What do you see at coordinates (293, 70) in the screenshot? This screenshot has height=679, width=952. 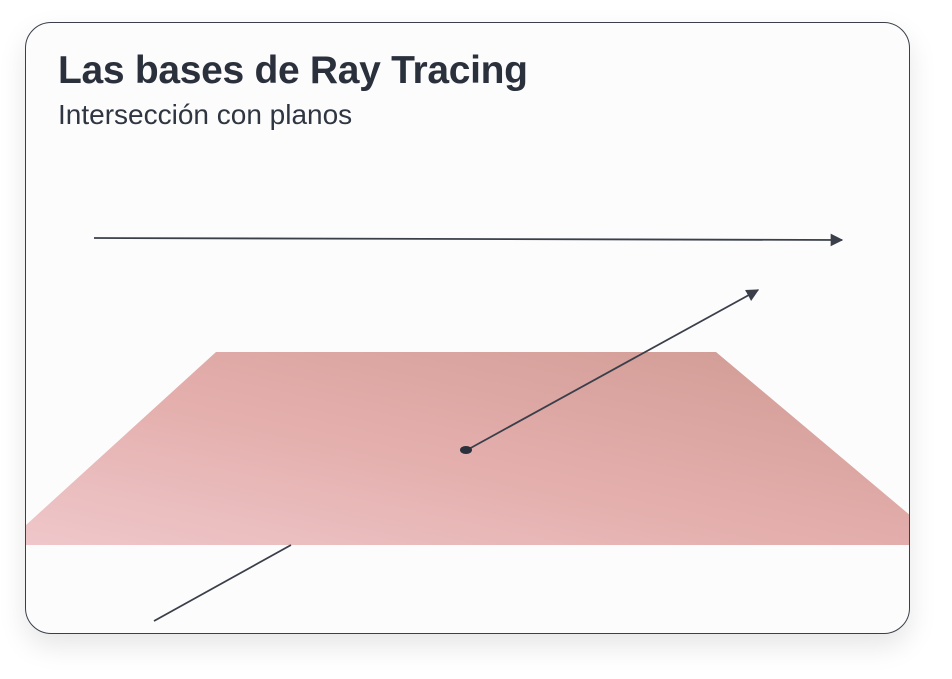 I see `page-title: Las bases de Ray Tracing` at bounding box center [293, 70].